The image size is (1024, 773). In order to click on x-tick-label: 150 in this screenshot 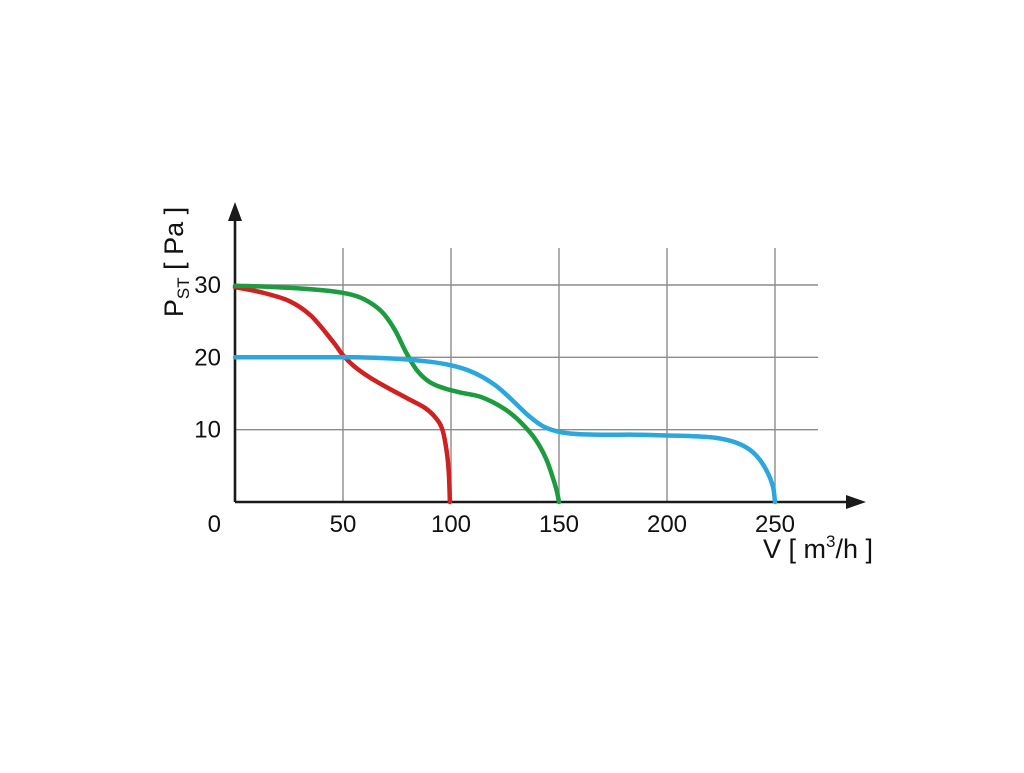, I will do `click(559, 524)`.